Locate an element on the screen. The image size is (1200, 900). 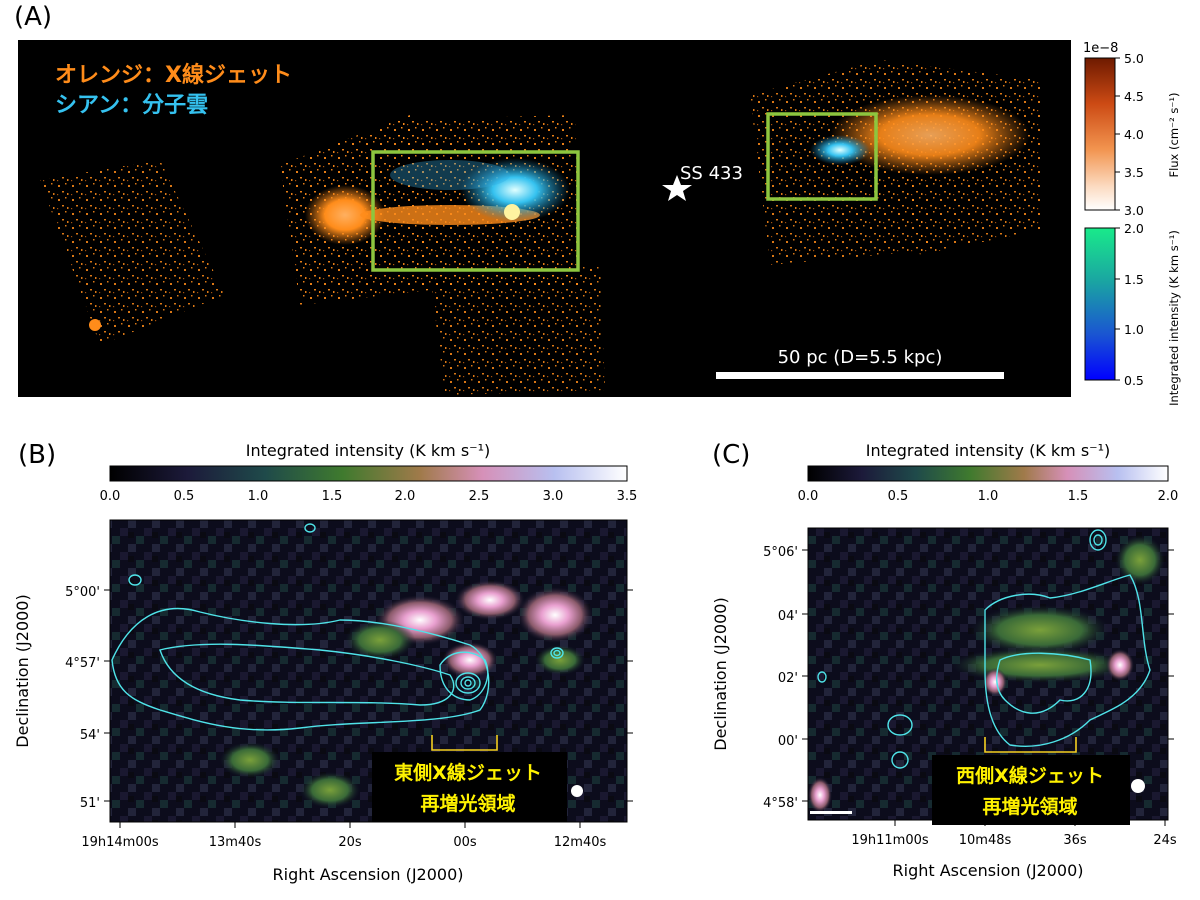
panel-b-cb-tick: 3.5 is located at coordinates (627, 496).